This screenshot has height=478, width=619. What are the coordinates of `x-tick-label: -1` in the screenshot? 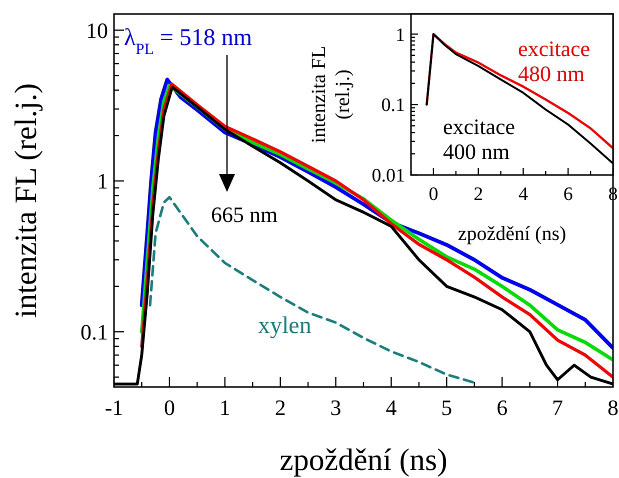 It's located at (114, 407).